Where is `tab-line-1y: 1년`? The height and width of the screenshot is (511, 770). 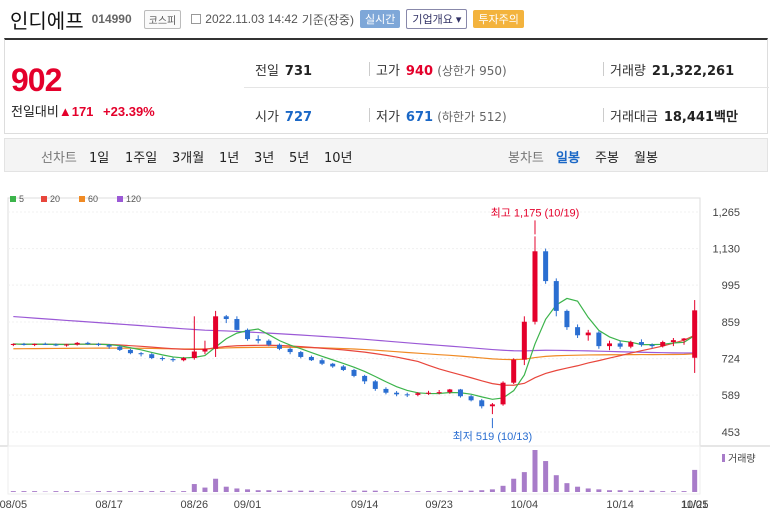 tab-line-1y: 1년 is located at coordinates (229, 158).